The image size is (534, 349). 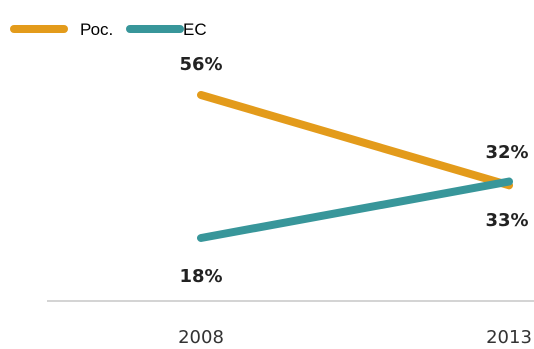 I want to click on series-line-es, so click(x=355, y=209).